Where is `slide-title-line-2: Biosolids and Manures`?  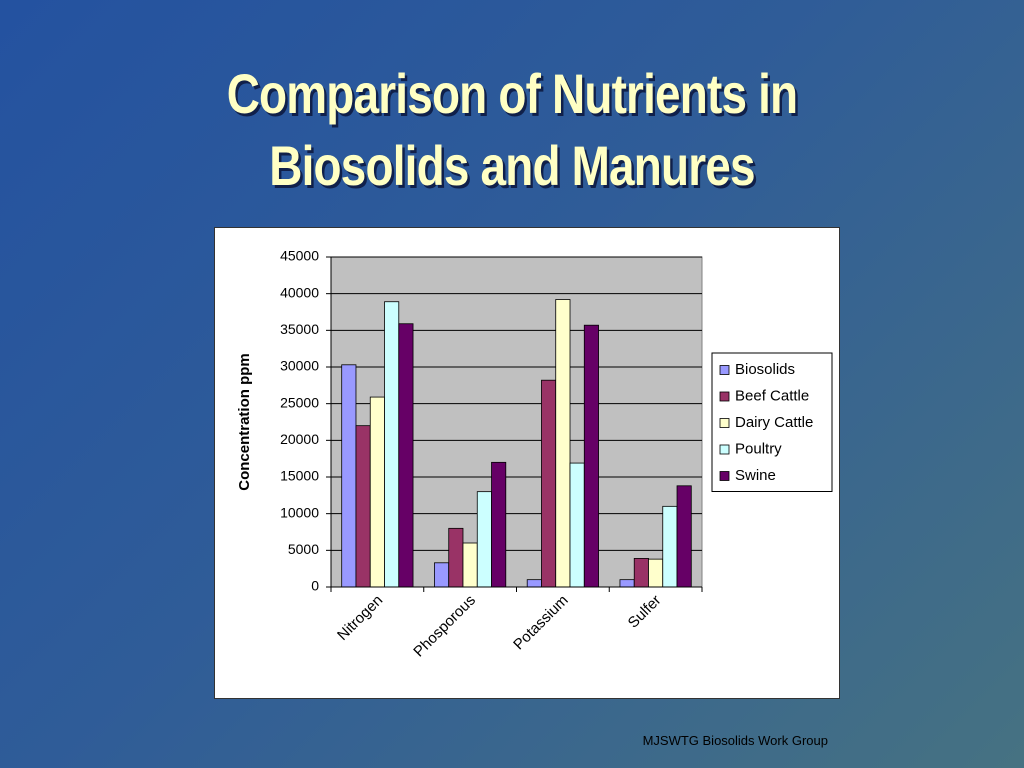 slide-title-line-2: Biosolids and Manures is located at coordinates (512, 165).